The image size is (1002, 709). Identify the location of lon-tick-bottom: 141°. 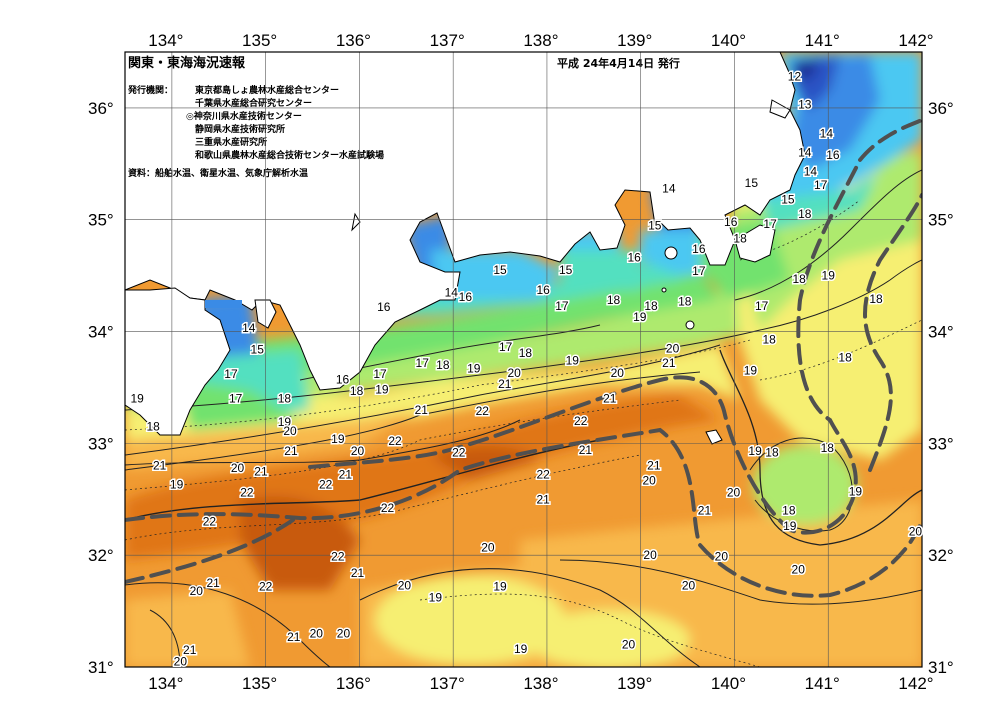
(822, 683).